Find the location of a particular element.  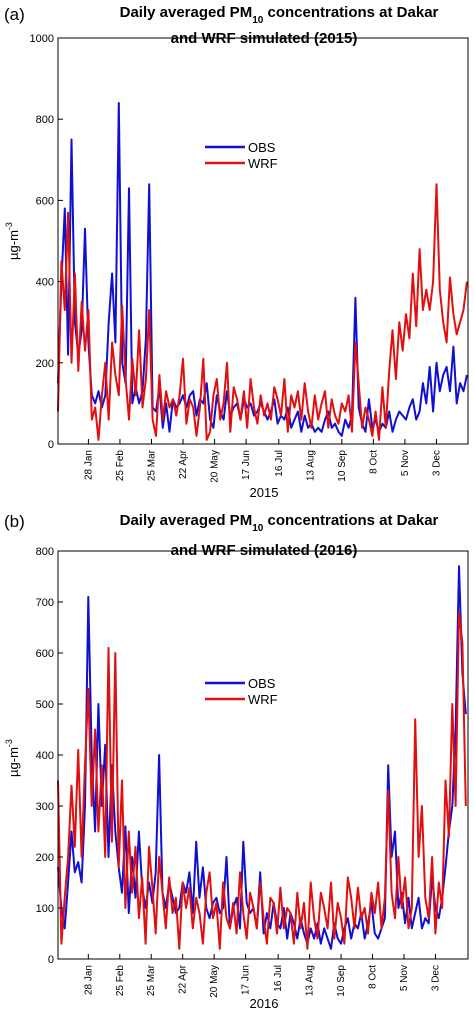

panel-b-label: (b) is located at coordinates (14, 521).